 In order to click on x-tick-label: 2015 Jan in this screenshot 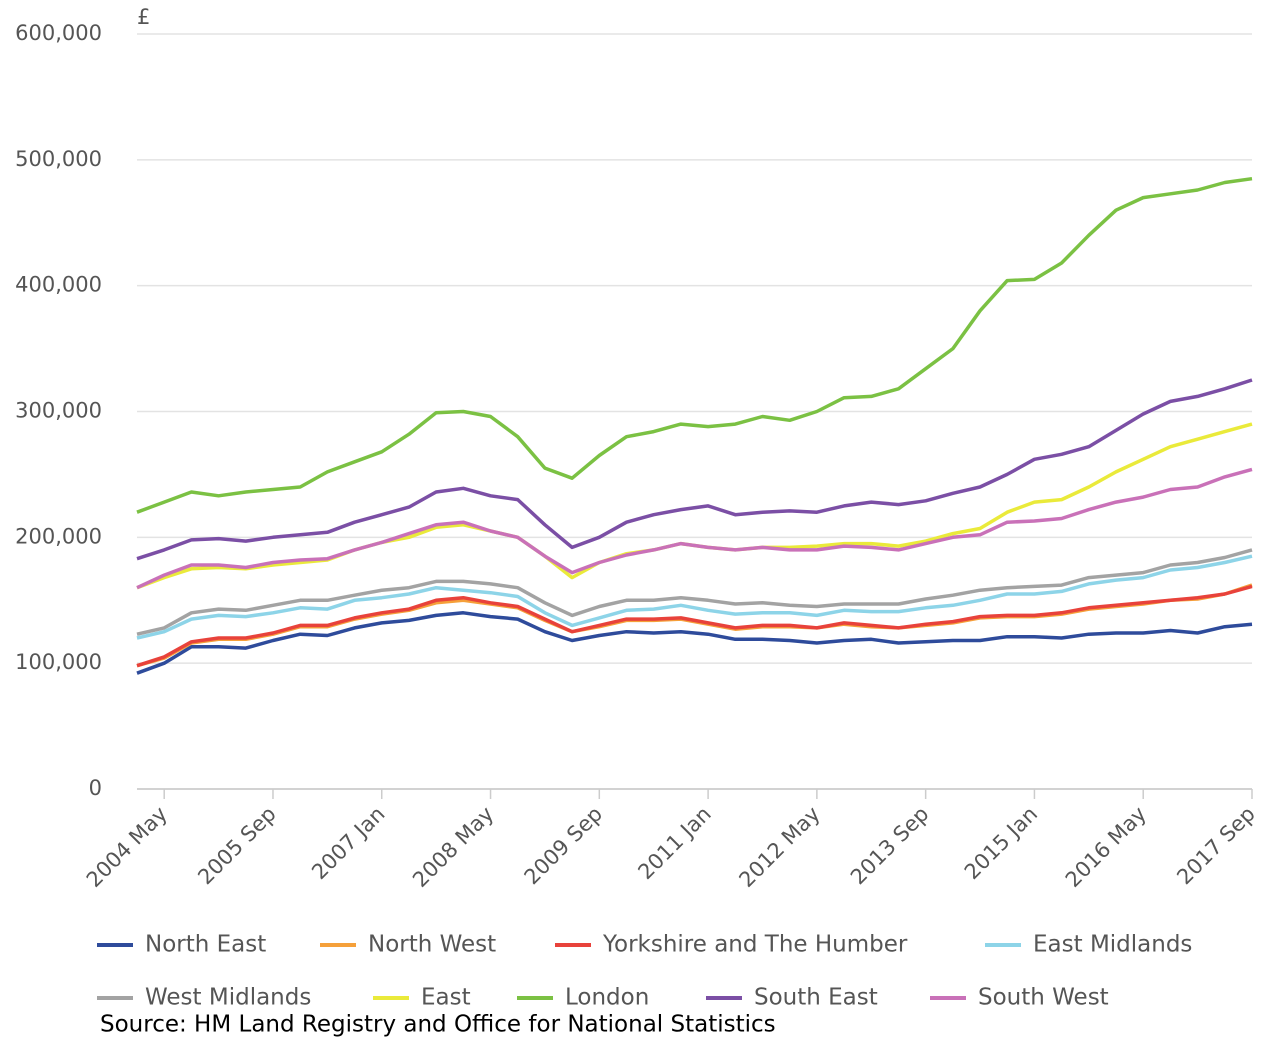, I will do `click(1001, 843)`.